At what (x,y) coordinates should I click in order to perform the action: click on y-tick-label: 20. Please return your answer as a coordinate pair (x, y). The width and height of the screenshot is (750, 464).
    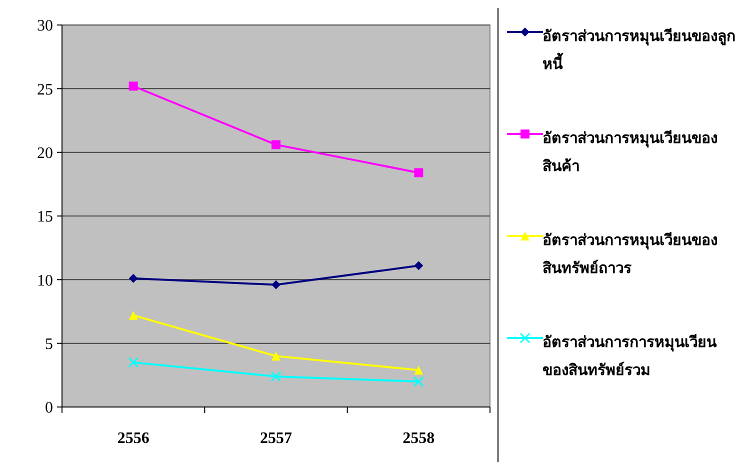
    Looking at the image, I should click on (45, 153).